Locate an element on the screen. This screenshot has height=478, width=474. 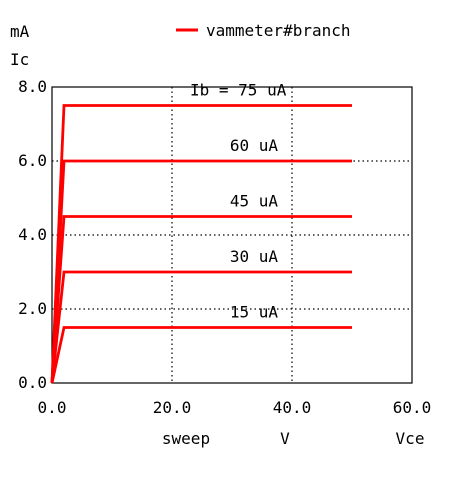
x-tick-label: 60.0 is located at coordinates (412, 407).